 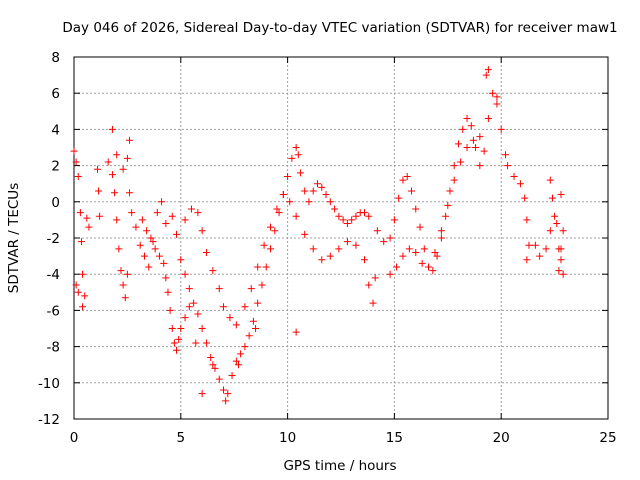 What do you see at coordinates (14, 238) in the screenshot?
I see `y-axis-label: SDTVAR / TECUs` at bounding box center [14, 238].